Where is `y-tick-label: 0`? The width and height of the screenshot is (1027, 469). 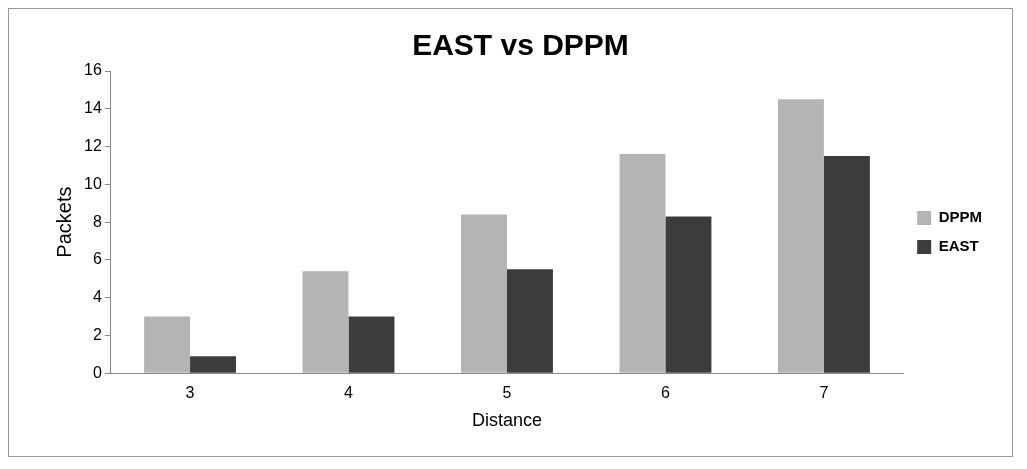 y-tick-label: 0 is located at coordinates (97, 372).